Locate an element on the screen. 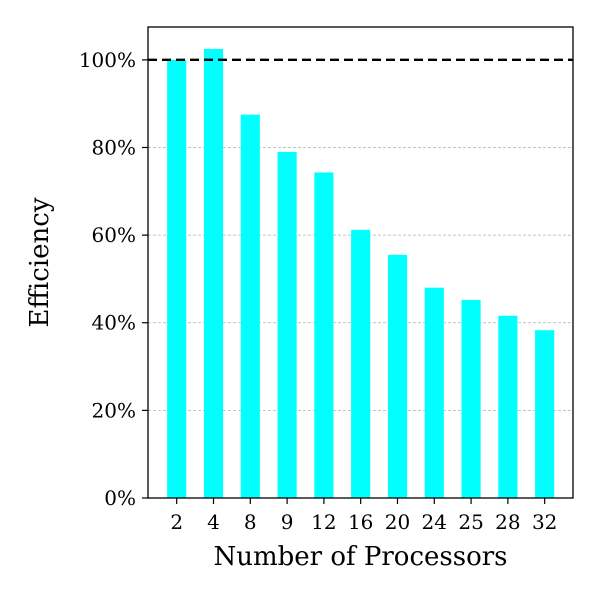  x-axis-ticks: 2 4 8 9 12 16 20 24 25 28 32 is located at coordinates (363, 516).